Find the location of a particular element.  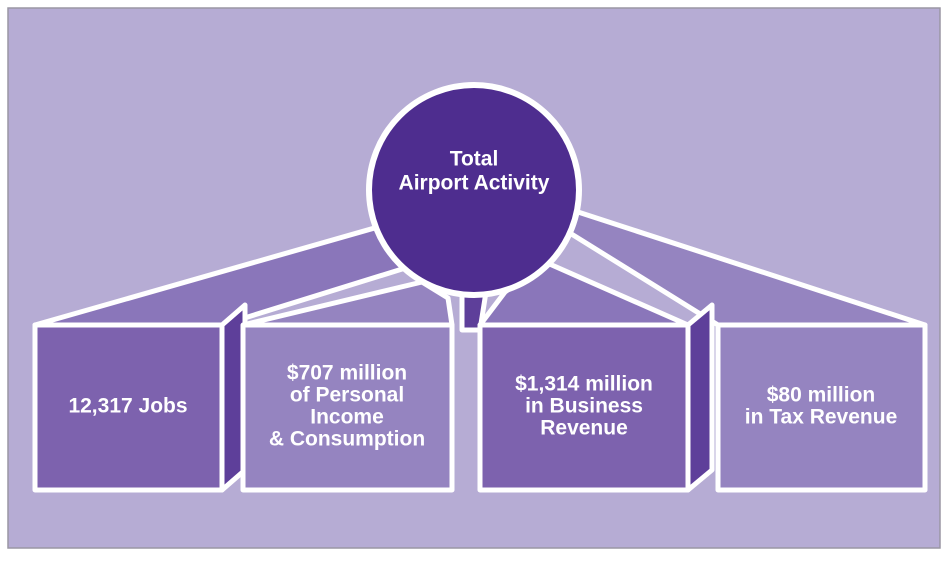

box-label: 12,317 Jobs is located at coordinates (127, 406).